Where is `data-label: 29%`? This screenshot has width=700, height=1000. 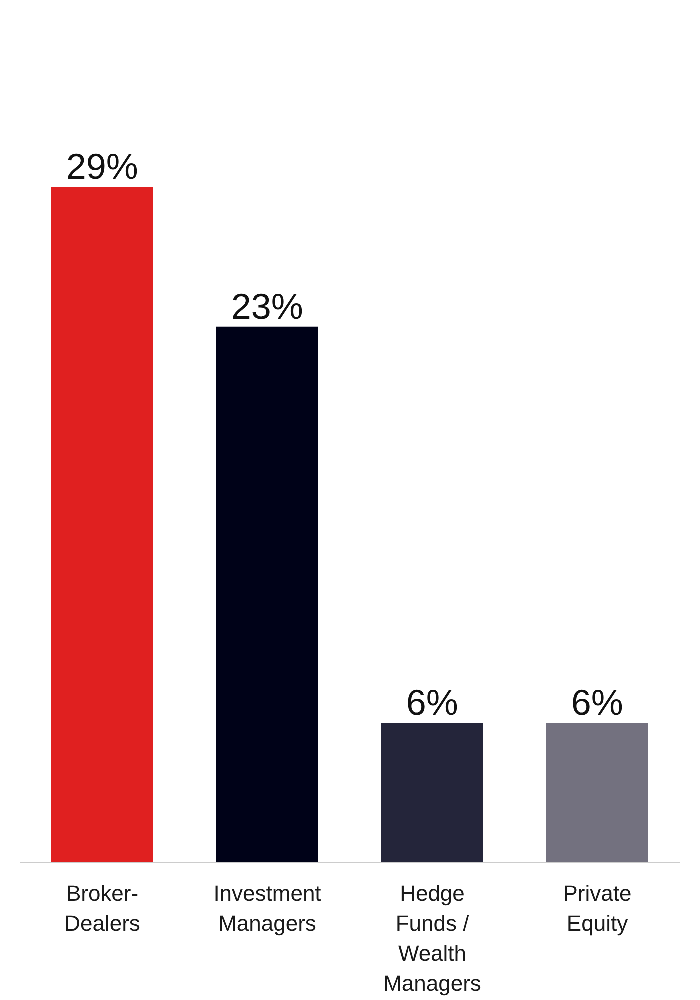 data-label: 29% is located at coordinates (102, 166).